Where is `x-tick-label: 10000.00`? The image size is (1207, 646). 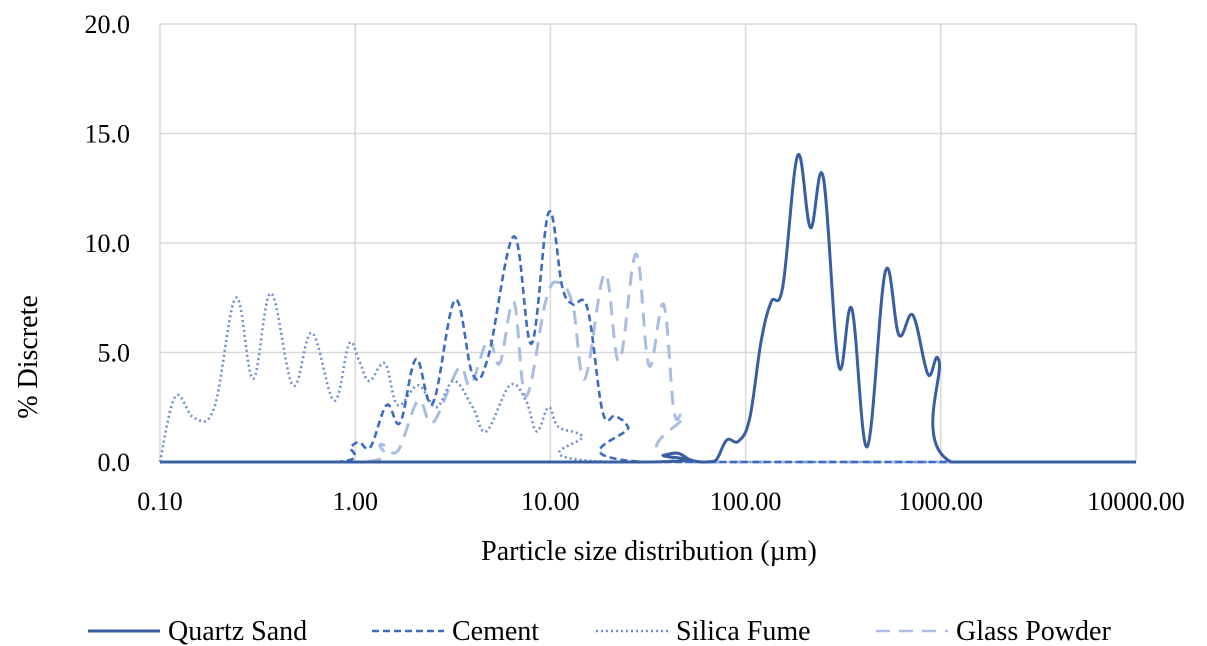 x-tick-label: 10000.00 is located at coordinates (1136, 501).